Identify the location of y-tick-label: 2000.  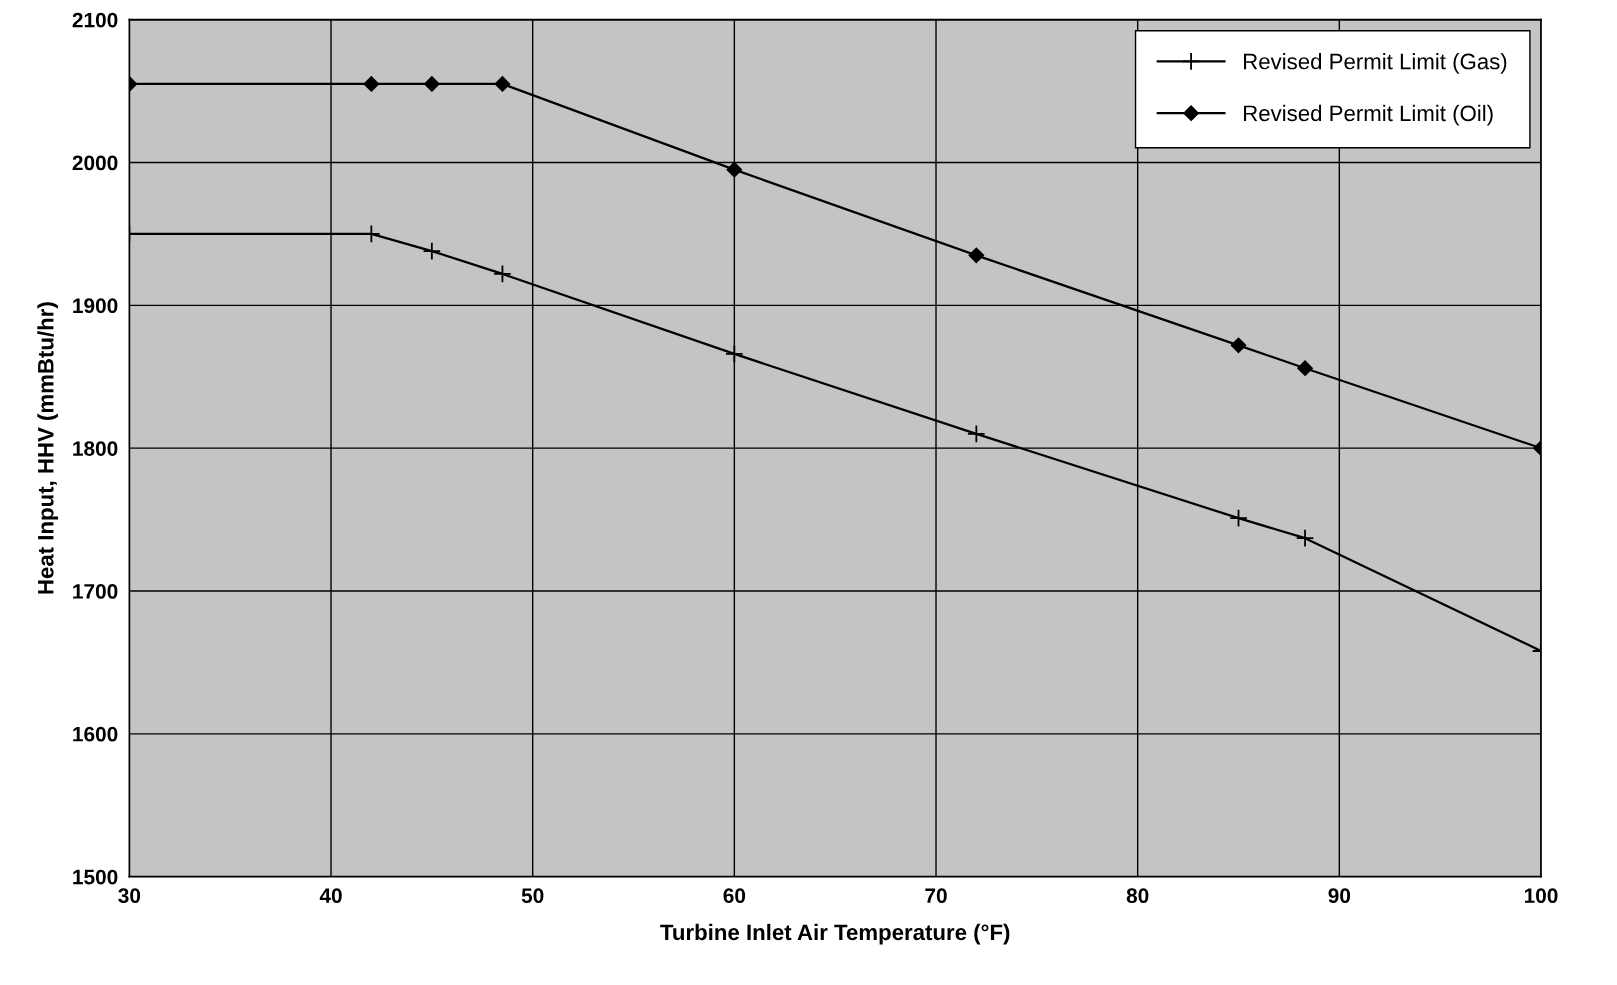
(95, 163).